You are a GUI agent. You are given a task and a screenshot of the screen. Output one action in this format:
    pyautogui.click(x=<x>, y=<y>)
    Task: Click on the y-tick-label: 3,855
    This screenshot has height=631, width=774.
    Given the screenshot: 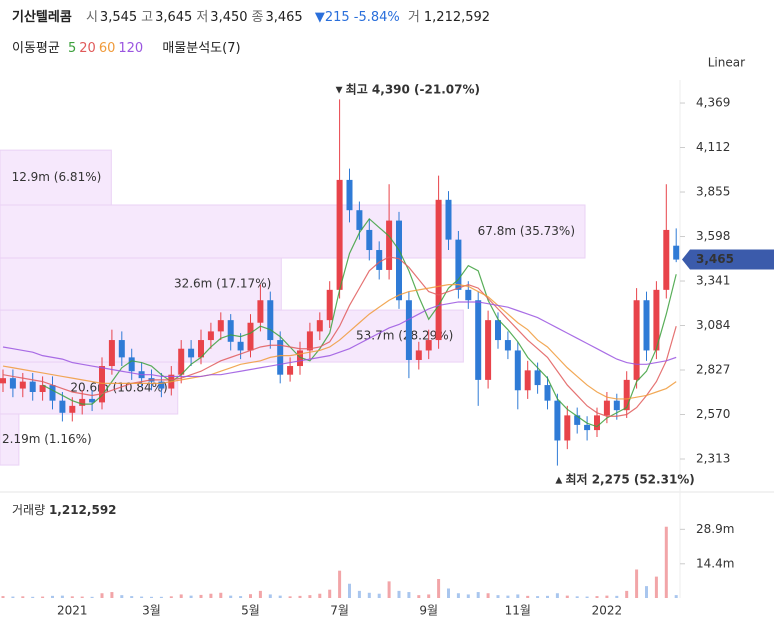 What is the action you would take?
    pyautogui.click(x=713, y=192)
    